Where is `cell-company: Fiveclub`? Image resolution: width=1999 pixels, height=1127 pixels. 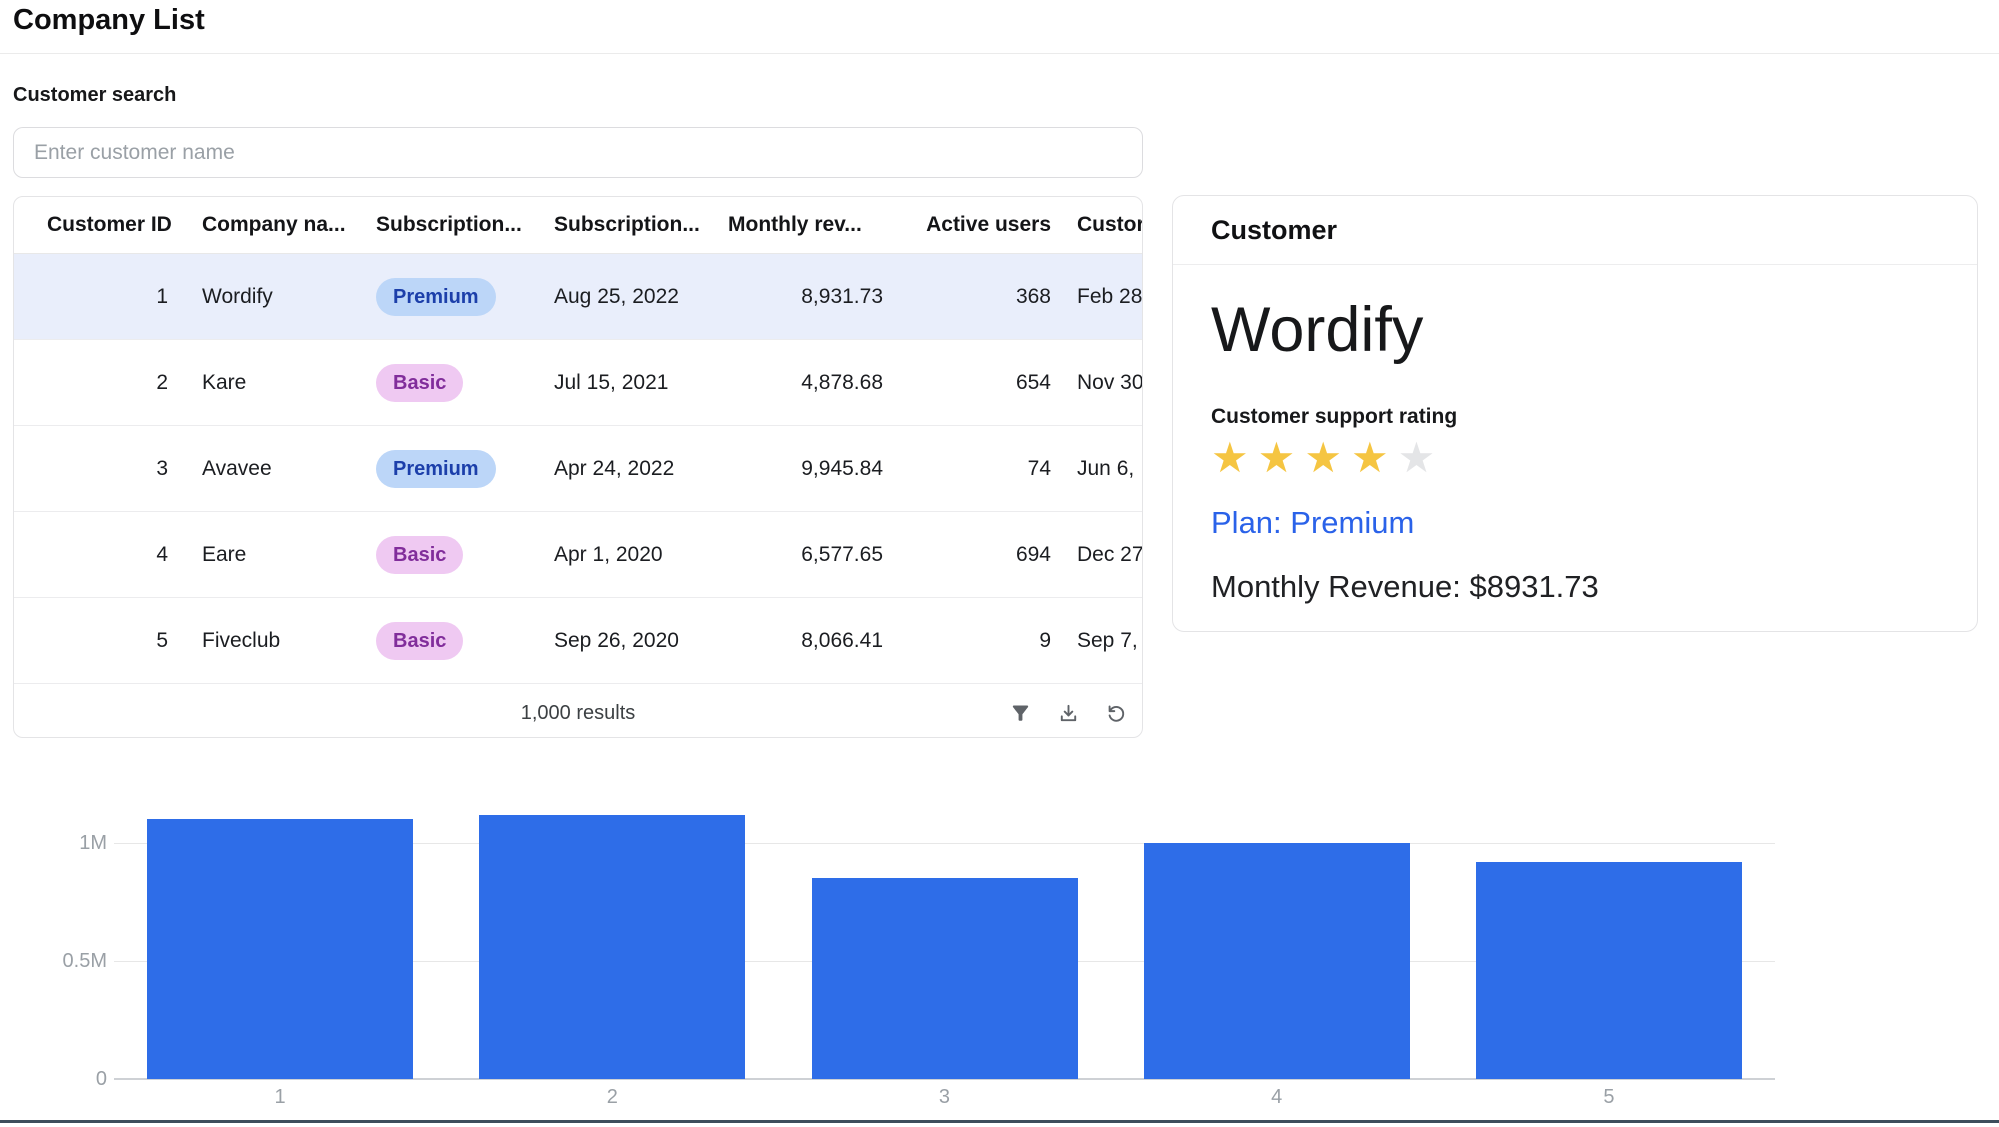 cell-company: Fiveclub is located at coordinates (241, 640).